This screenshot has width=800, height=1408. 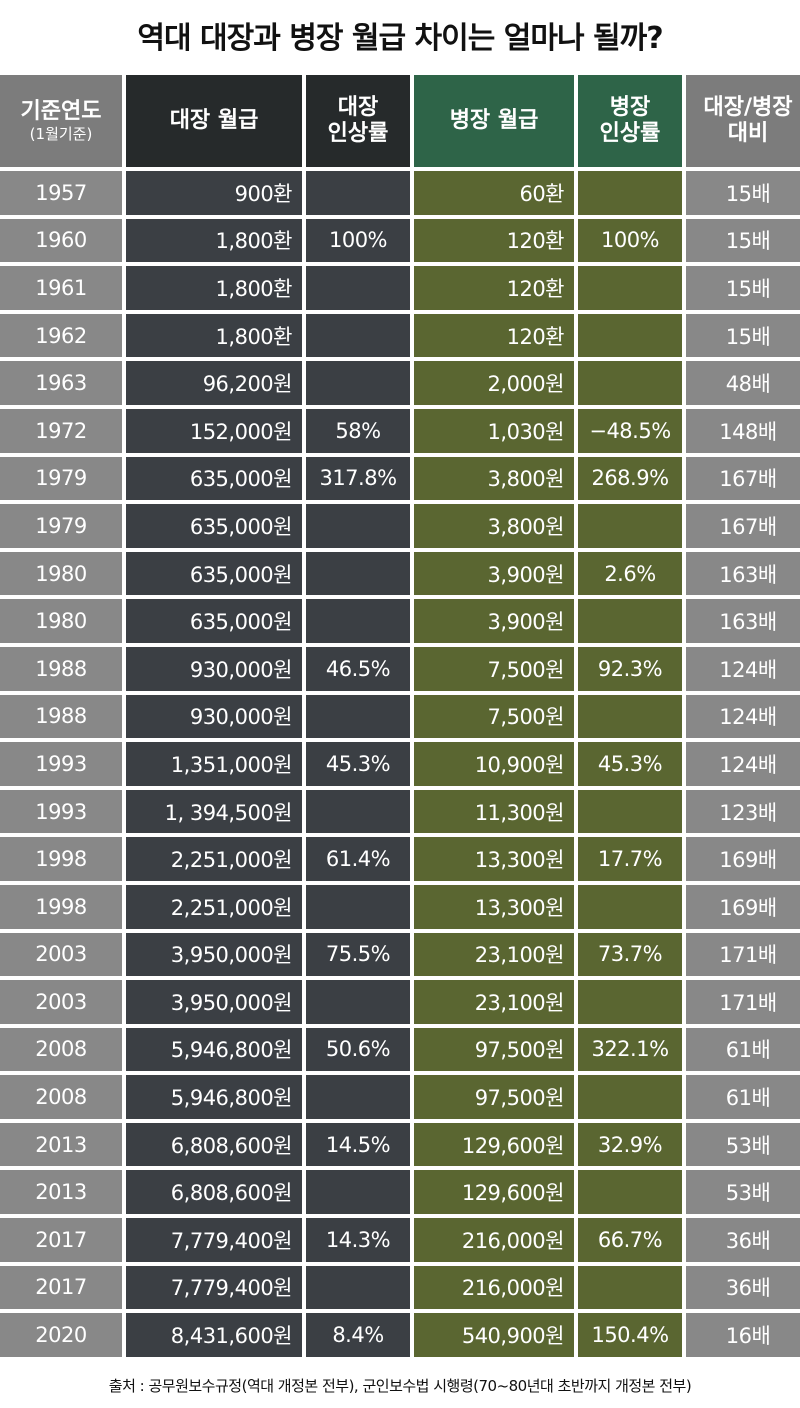 I want to click on cell-private-raise: 66.7%, so click(x=630, y=1240).